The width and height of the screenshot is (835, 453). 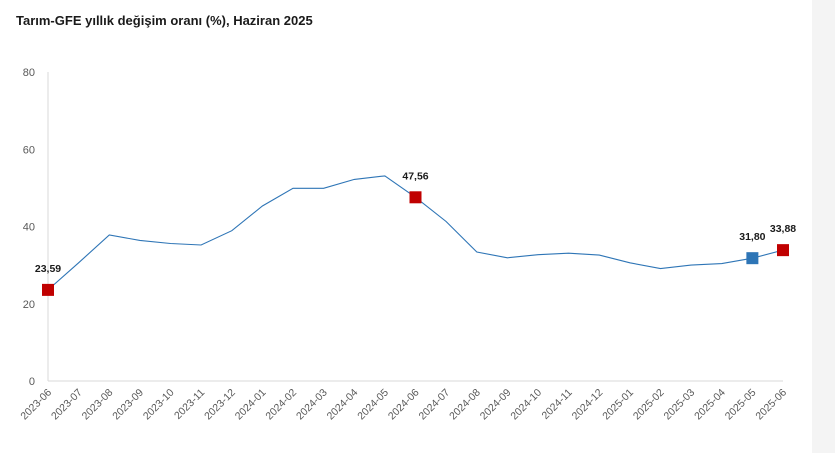 I want to click on x-tick-label: 2023-11, so click(x=189, y=404).